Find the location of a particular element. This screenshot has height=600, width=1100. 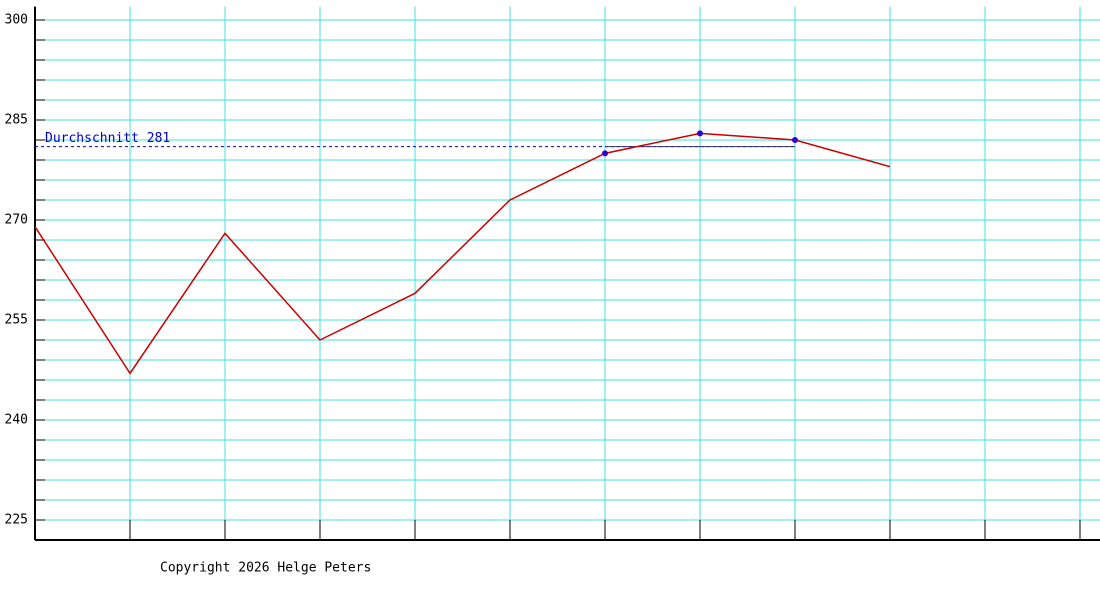

y-tick-label: 300 is located at coordinates (16, 20).